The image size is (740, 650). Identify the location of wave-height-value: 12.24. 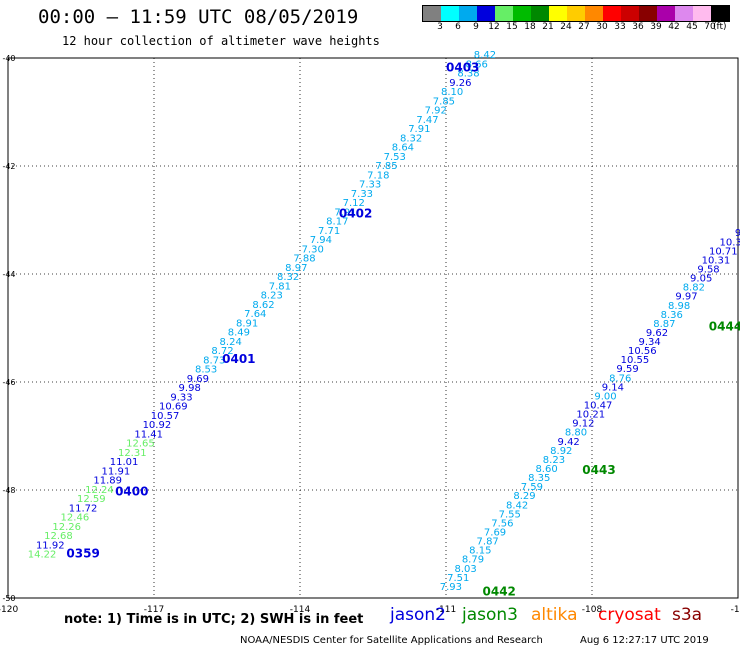
(99, 490).